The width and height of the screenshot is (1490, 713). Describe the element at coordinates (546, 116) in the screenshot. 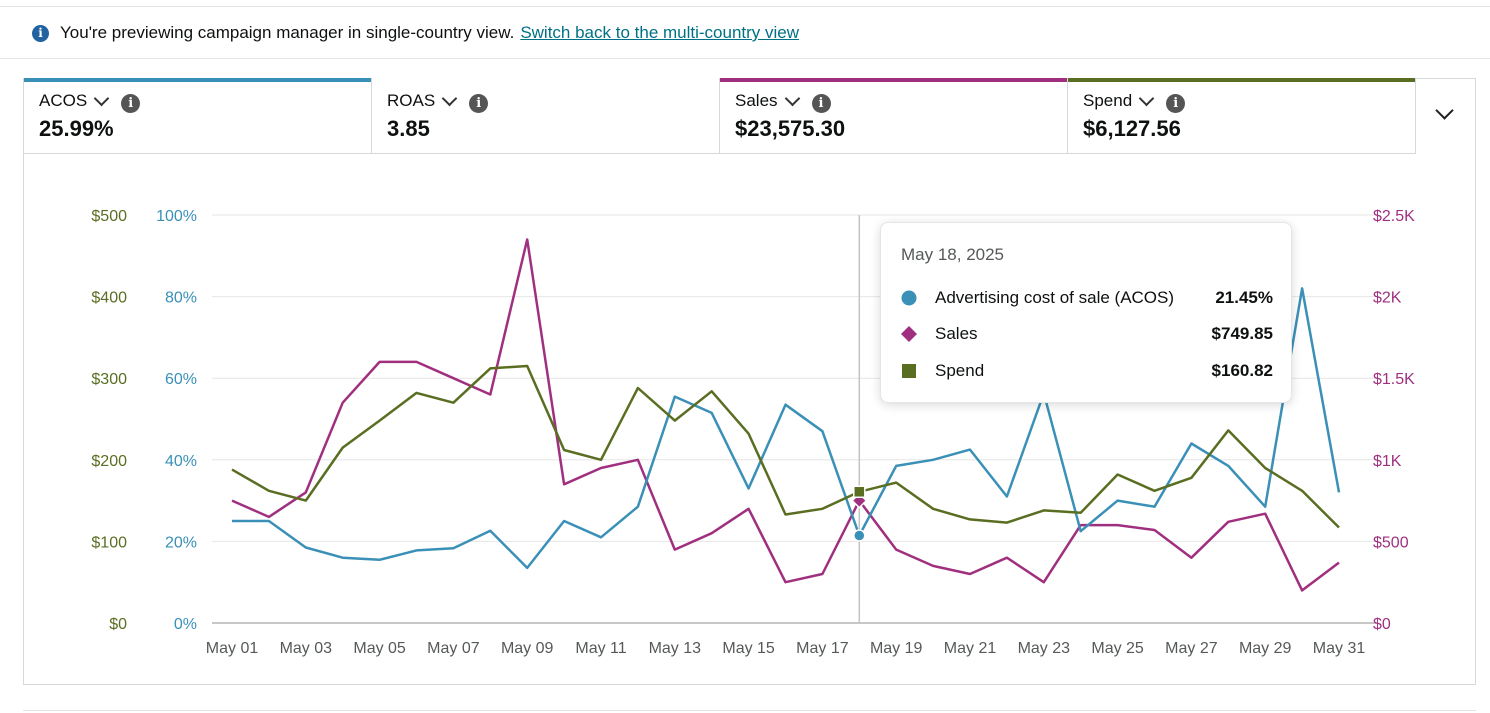

I see `metric-tile-roas: ROAS i 3.85` at that location.